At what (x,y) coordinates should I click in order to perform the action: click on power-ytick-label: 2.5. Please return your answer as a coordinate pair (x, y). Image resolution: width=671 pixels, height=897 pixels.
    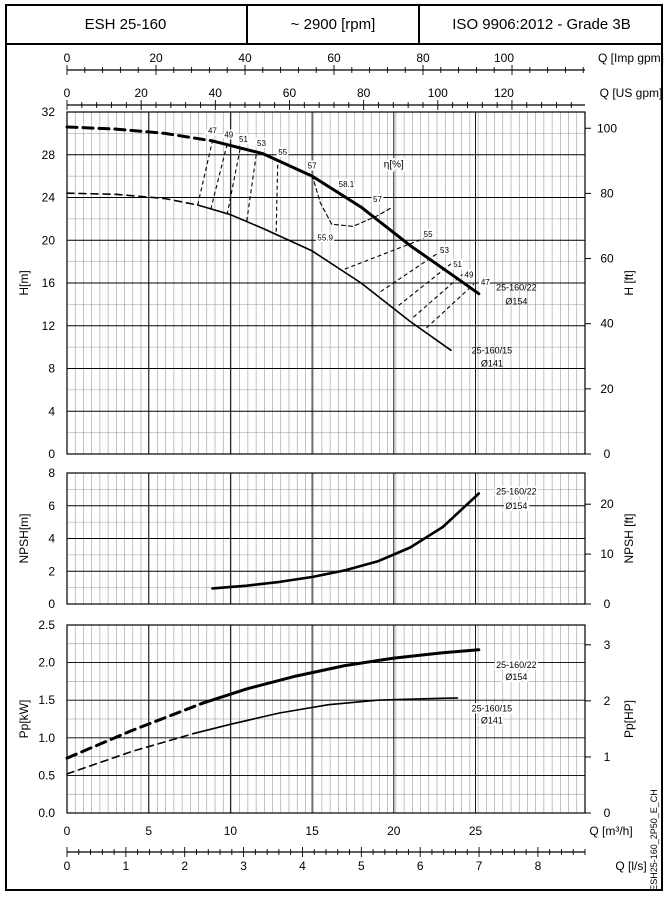
    Looking at the image, I should click on (46, 625).